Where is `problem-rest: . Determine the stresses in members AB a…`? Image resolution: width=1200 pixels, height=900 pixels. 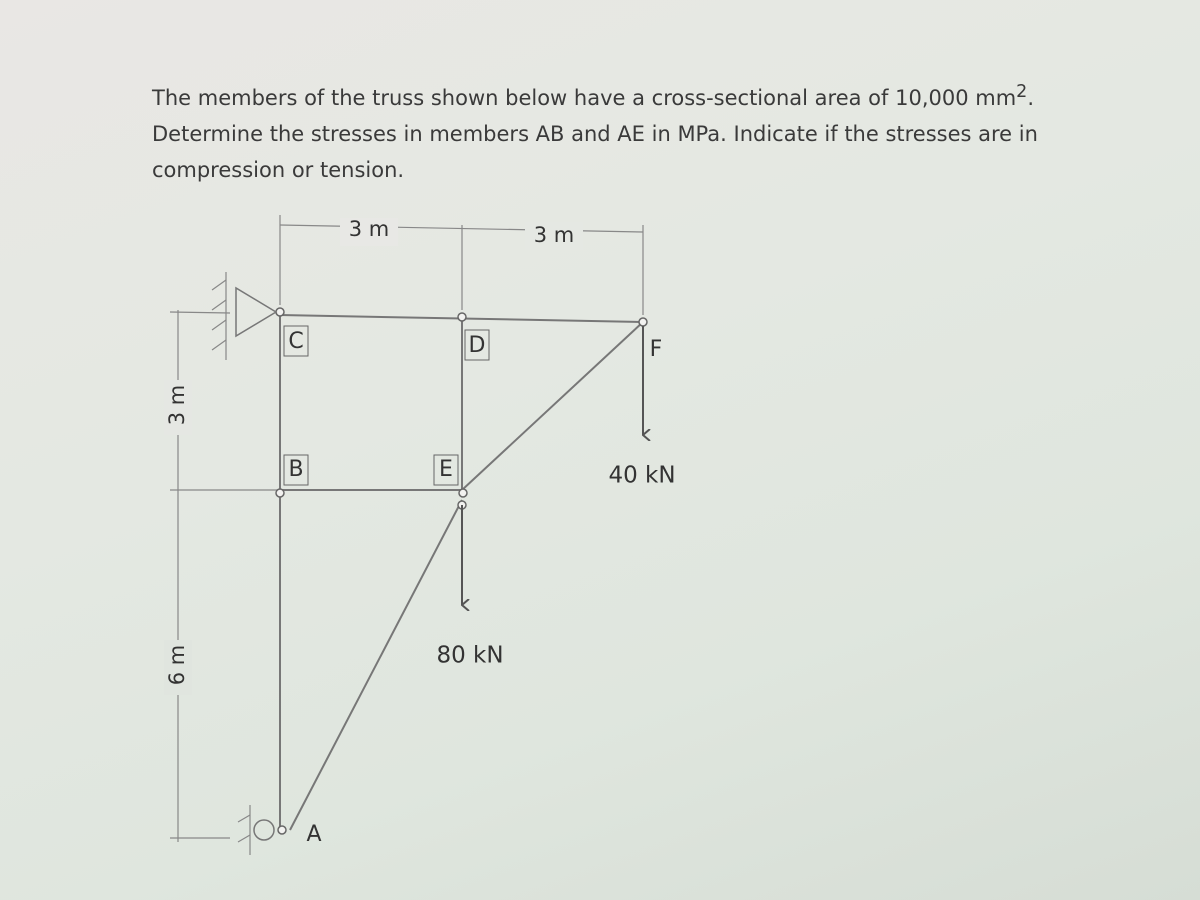 problem-rest: . Determine the stresses in members AB a… is located at coordinates (595, 134).